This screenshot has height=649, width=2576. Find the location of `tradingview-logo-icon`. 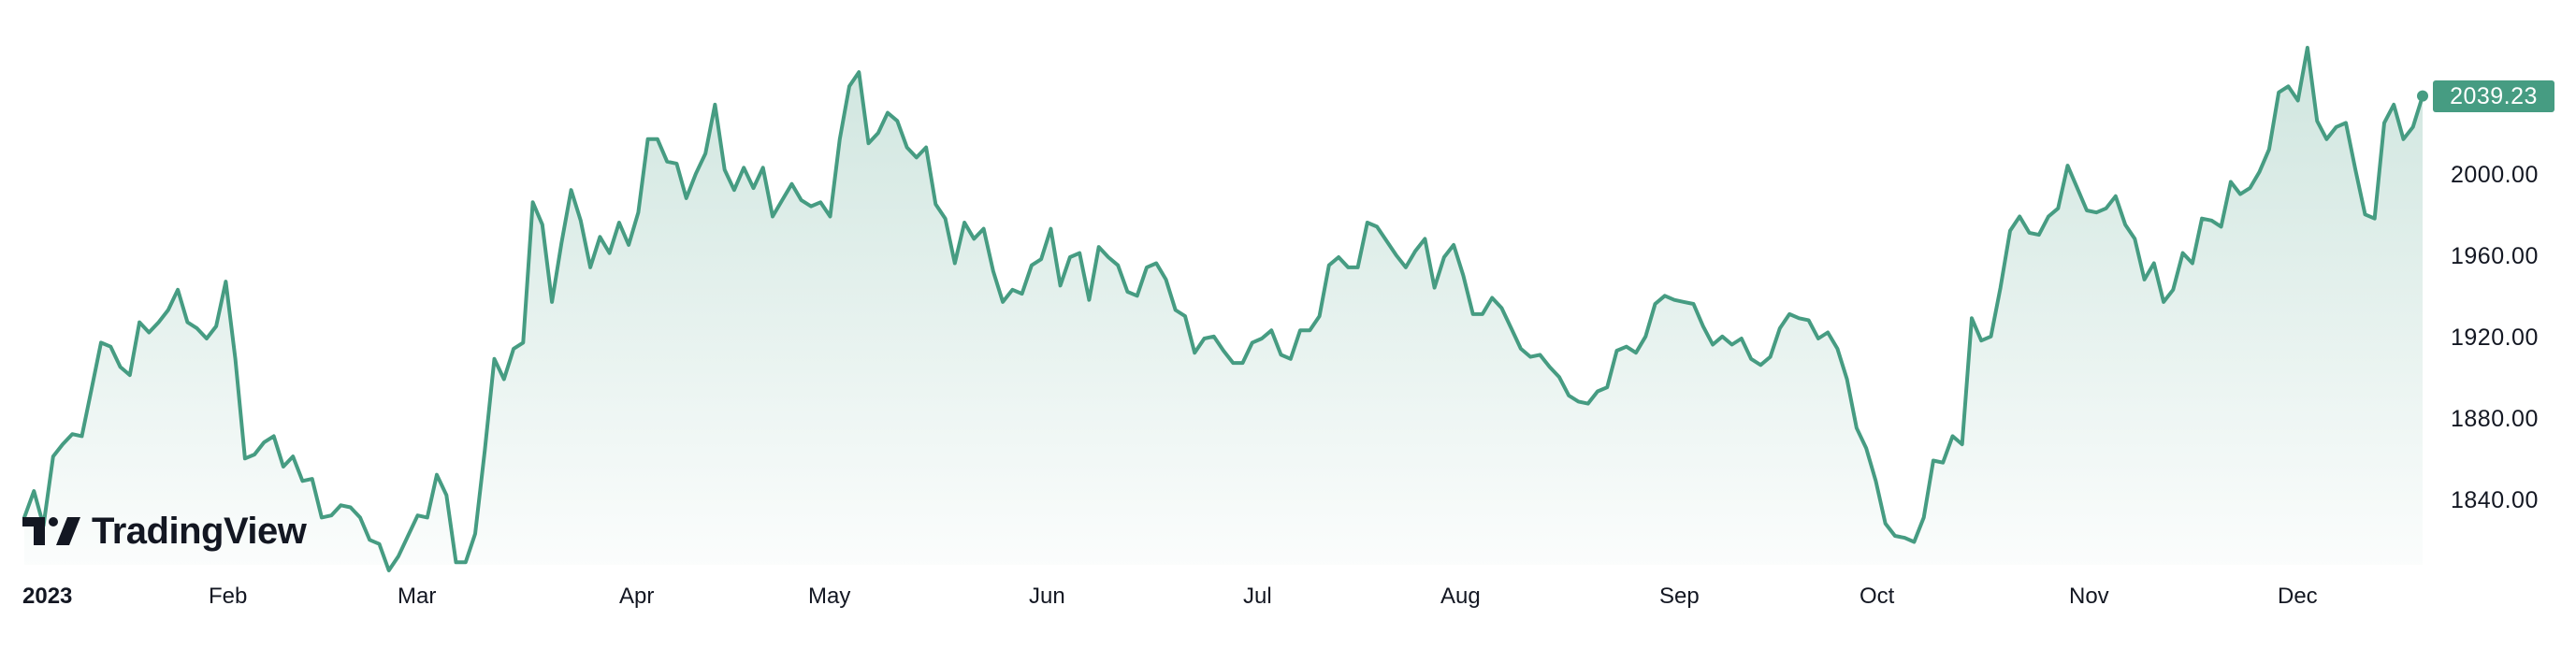

tradingview-logo-icon is located at coordinates (51, 531).